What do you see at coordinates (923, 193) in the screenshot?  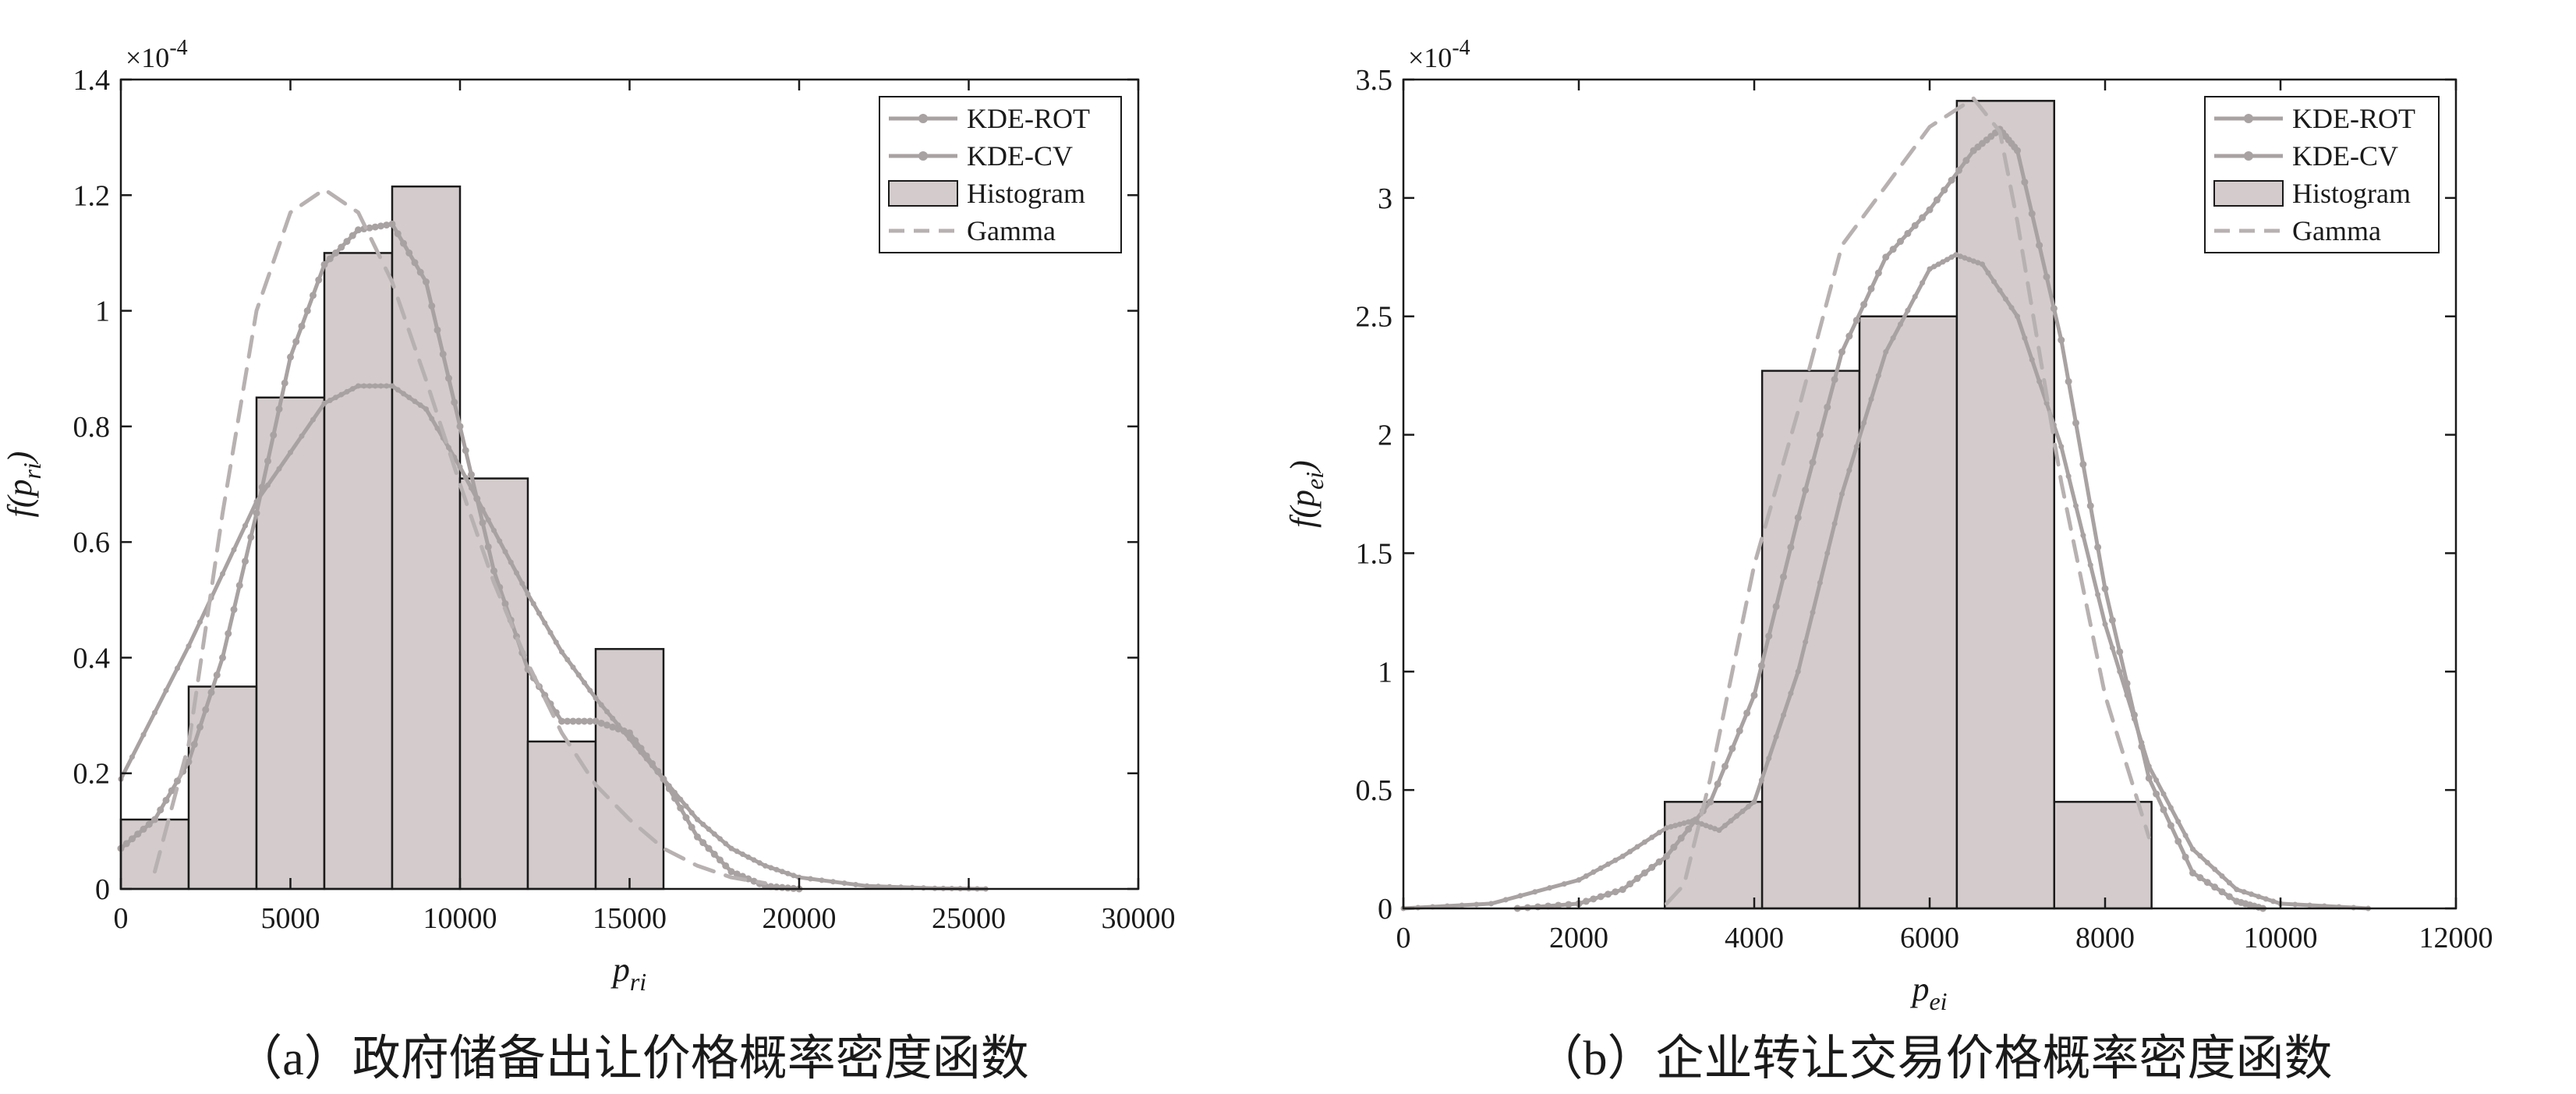 I see `legend-swatch-histogram` at bounding box center [923, 193].